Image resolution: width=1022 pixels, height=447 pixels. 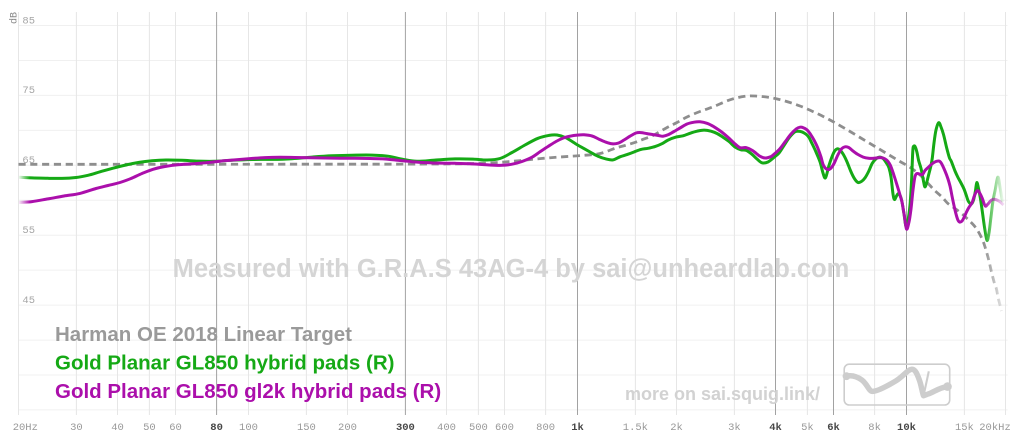 I want to click on svg-text: 1.5k, so click(x=635, y=428).